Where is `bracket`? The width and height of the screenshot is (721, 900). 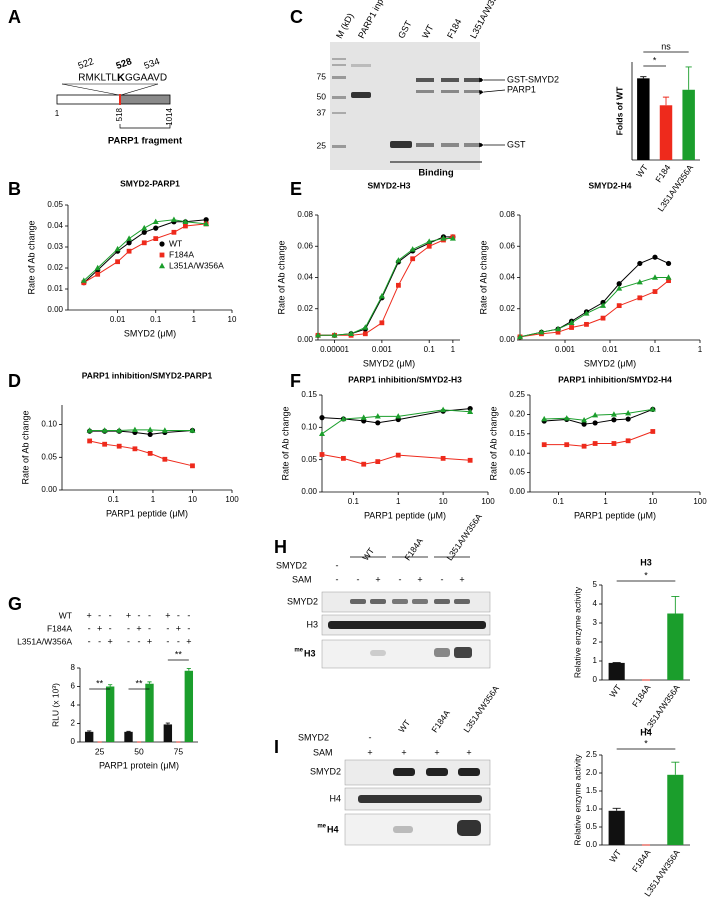 bracket is located at coordinates (145, 126).